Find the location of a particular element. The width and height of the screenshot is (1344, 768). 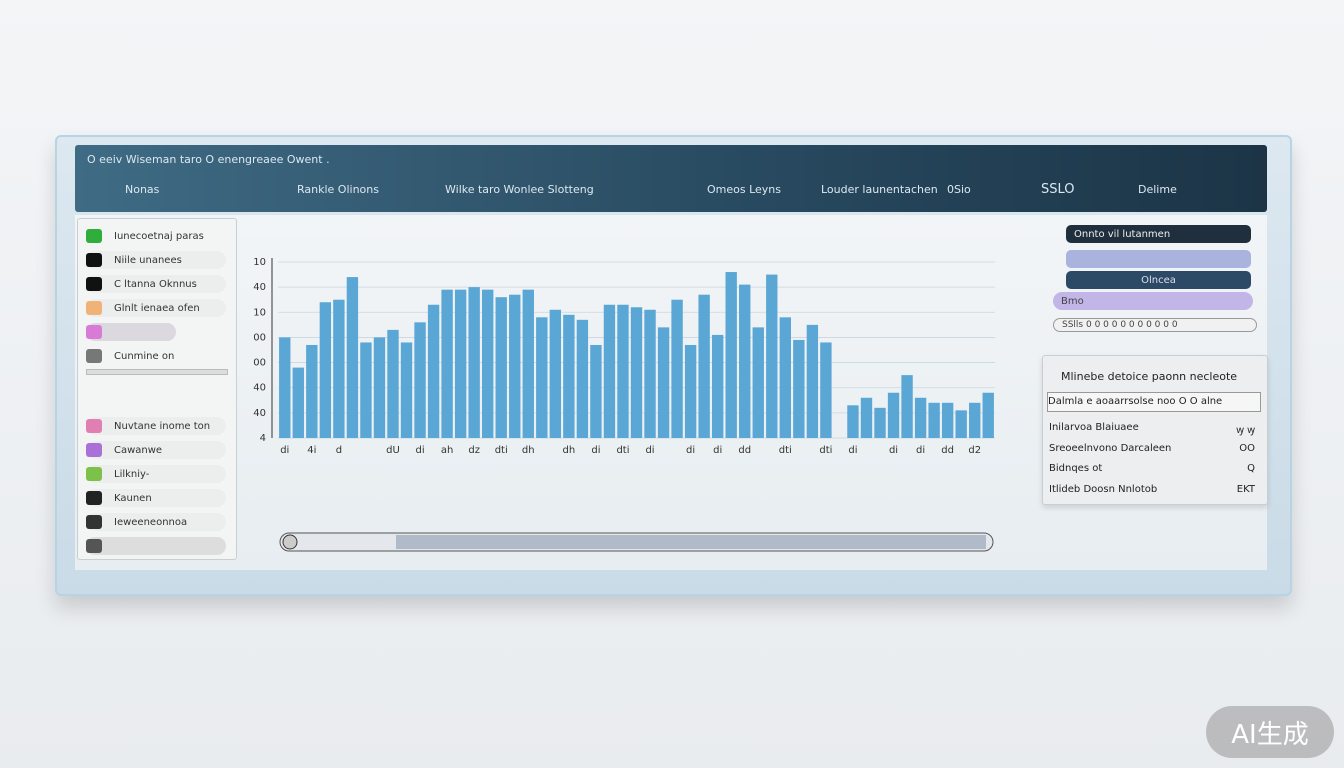

value: OO is located at coordinates (1247, 448).